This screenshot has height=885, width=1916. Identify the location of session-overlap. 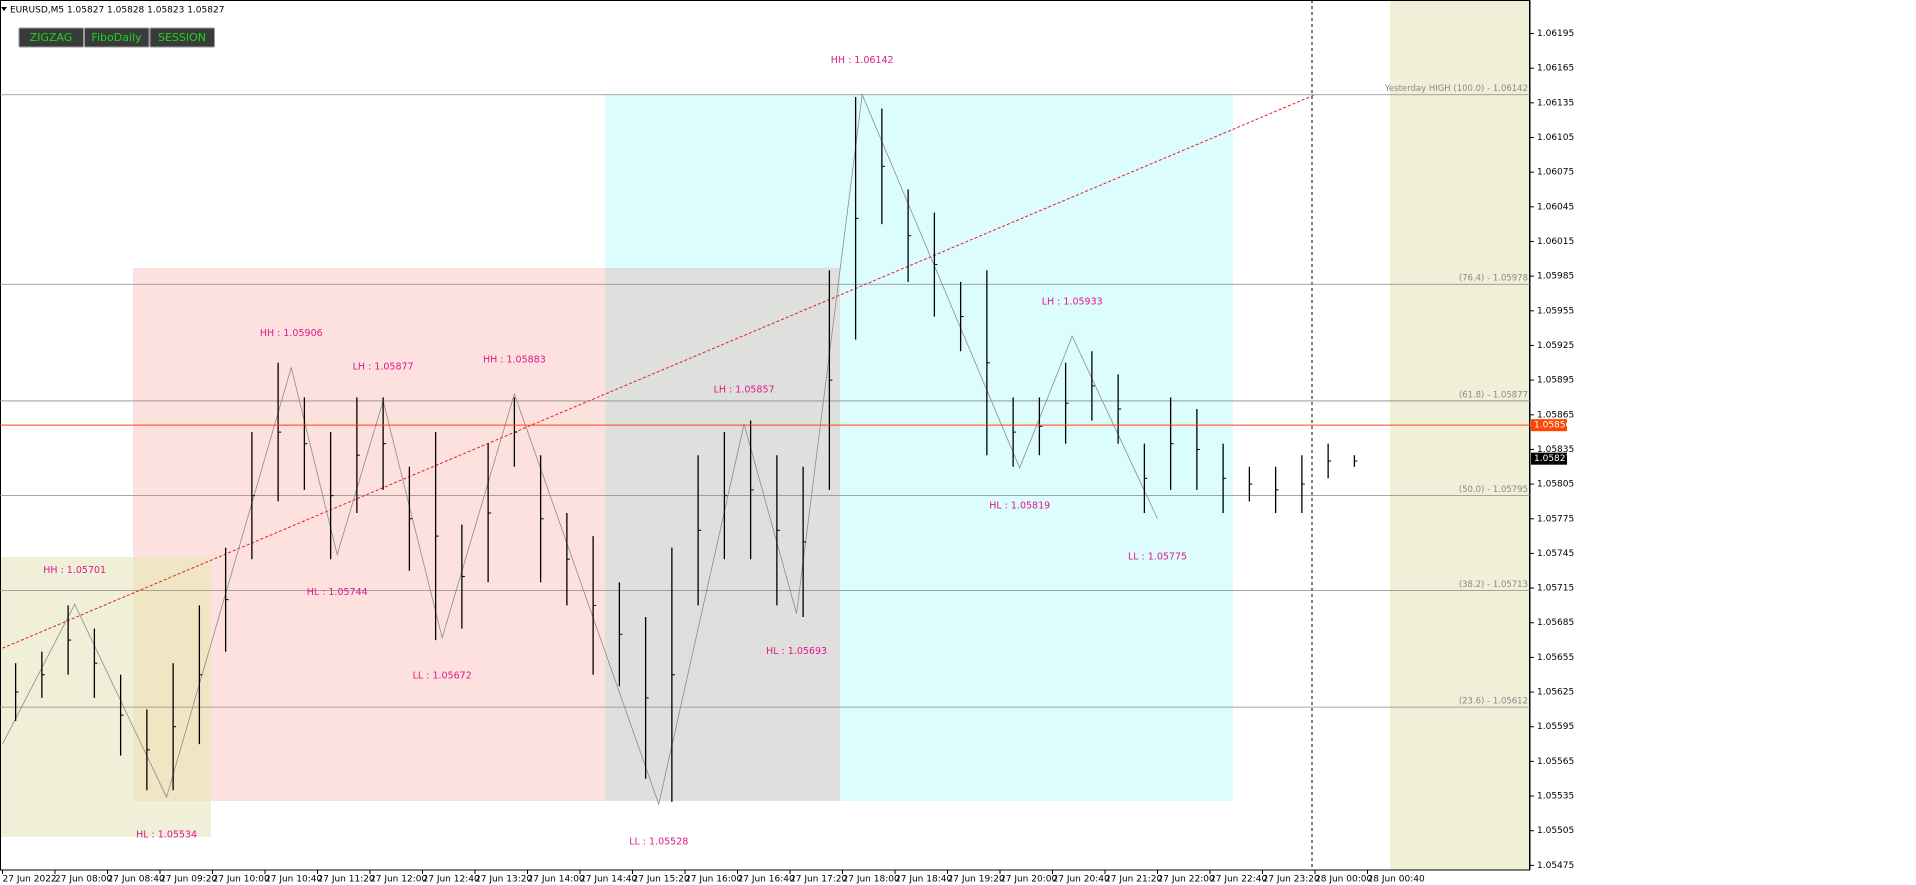
(172, 679).